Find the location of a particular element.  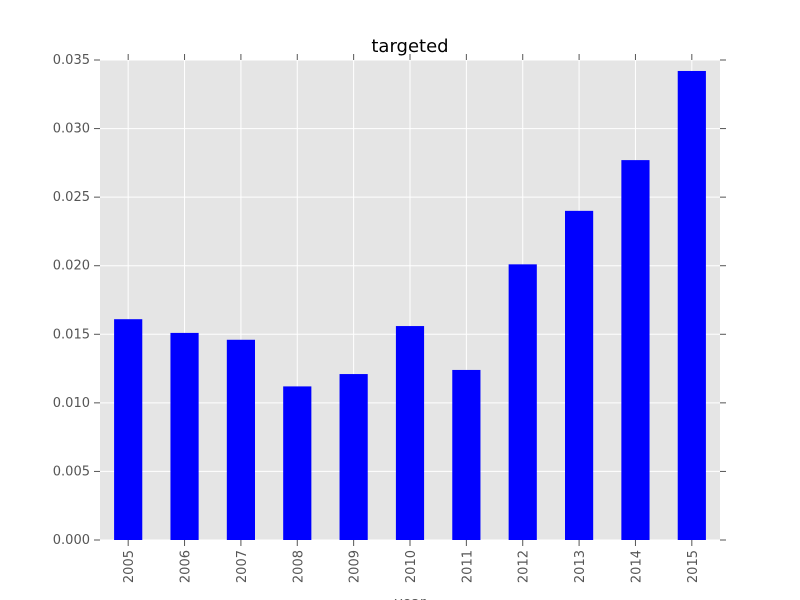

bar-2007 is located at coordinates (240, 439).